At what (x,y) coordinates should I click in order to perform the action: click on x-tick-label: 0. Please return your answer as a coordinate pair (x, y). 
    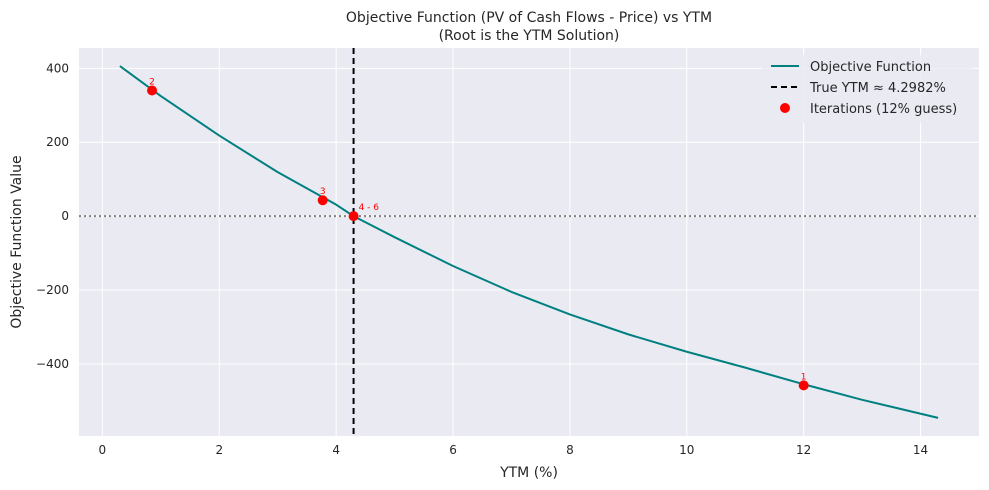
    Looking at the image, I should click on (103, 450).